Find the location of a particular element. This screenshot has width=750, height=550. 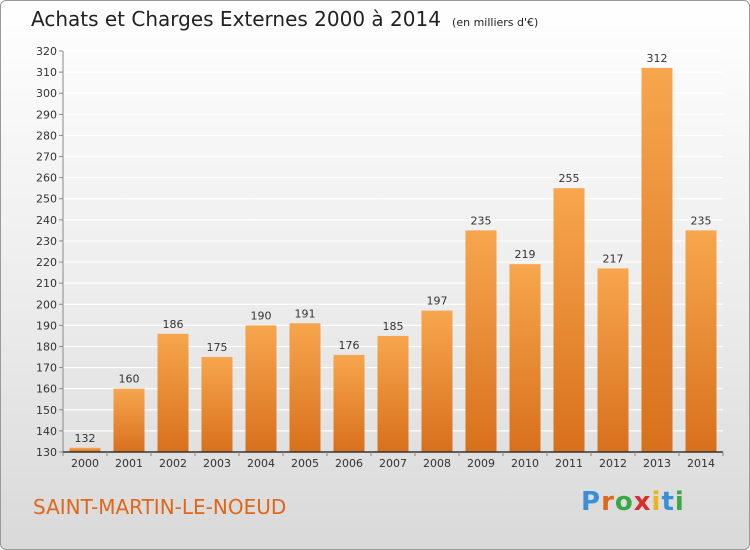

bar-2010 is located at coordinates (525, 358).